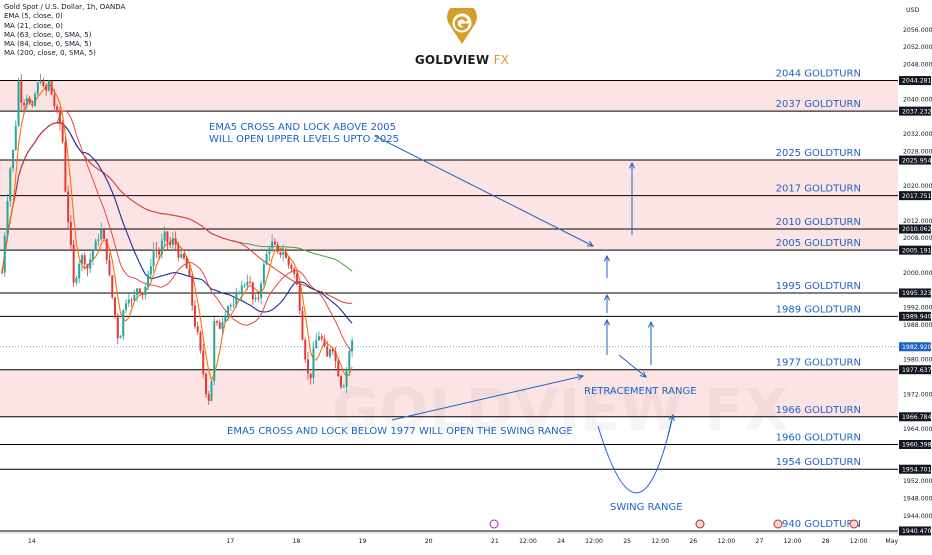  I want to click on y-tick-label: 2028.000, so click(917, 151).